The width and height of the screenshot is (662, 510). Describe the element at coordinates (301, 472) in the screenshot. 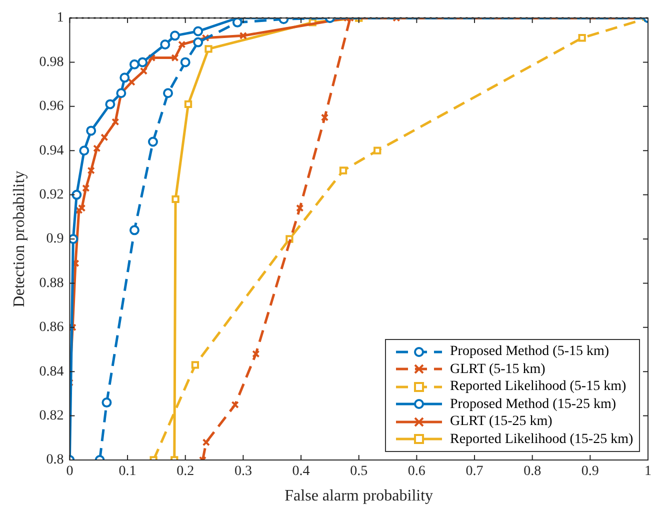

I see `x-tick-label: 0.4` at that location.